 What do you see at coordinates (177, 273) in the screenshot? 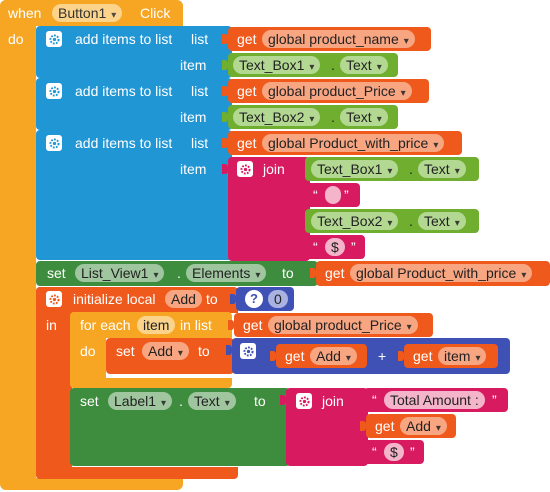
I see `set-listview-elements-block: set List_View1 . Elements to` at bounding box center [177, 273].